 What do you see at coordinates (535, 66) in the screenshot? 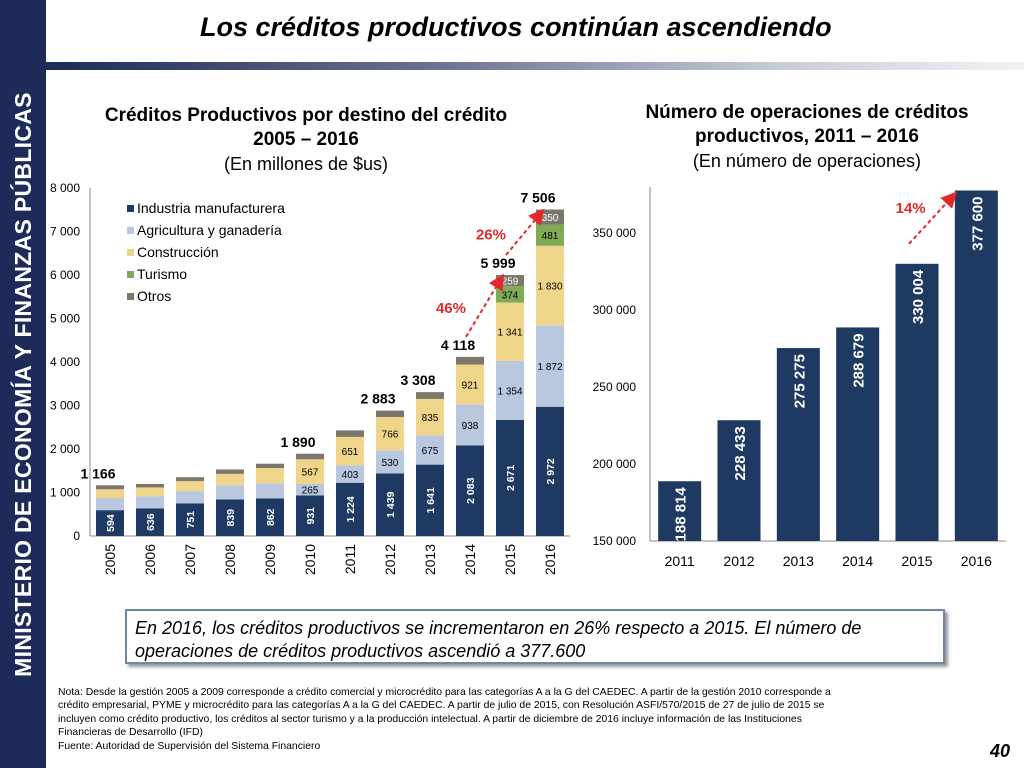
I see `title-rule` at bounding box center [535, 66].